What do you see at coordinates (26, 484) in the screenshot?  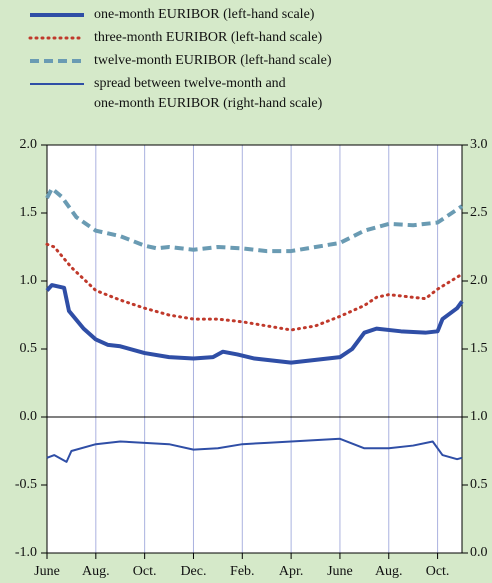 I see `y-tick-label: -0.5` at bounding box center [26, 484].